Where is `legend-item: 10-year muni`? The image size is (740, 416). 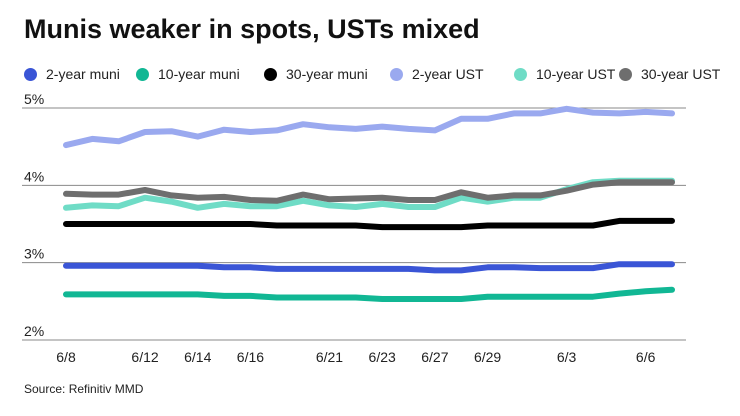 legend-item: 10-year muni is located at coordinates (188, 74).